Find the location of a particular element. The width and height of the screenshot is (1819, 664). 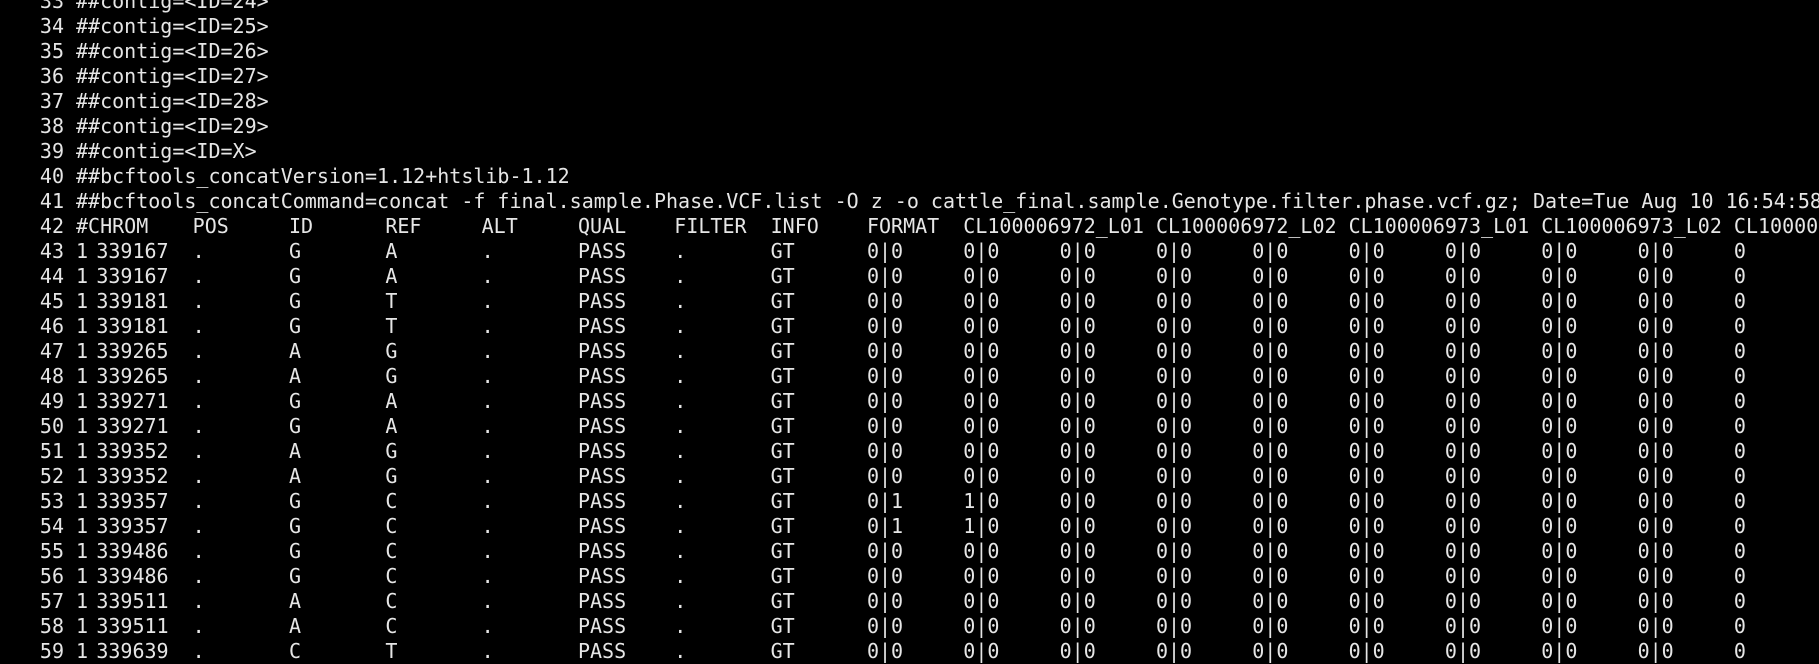

line-number: 47 is located at coordinates (51, 351).